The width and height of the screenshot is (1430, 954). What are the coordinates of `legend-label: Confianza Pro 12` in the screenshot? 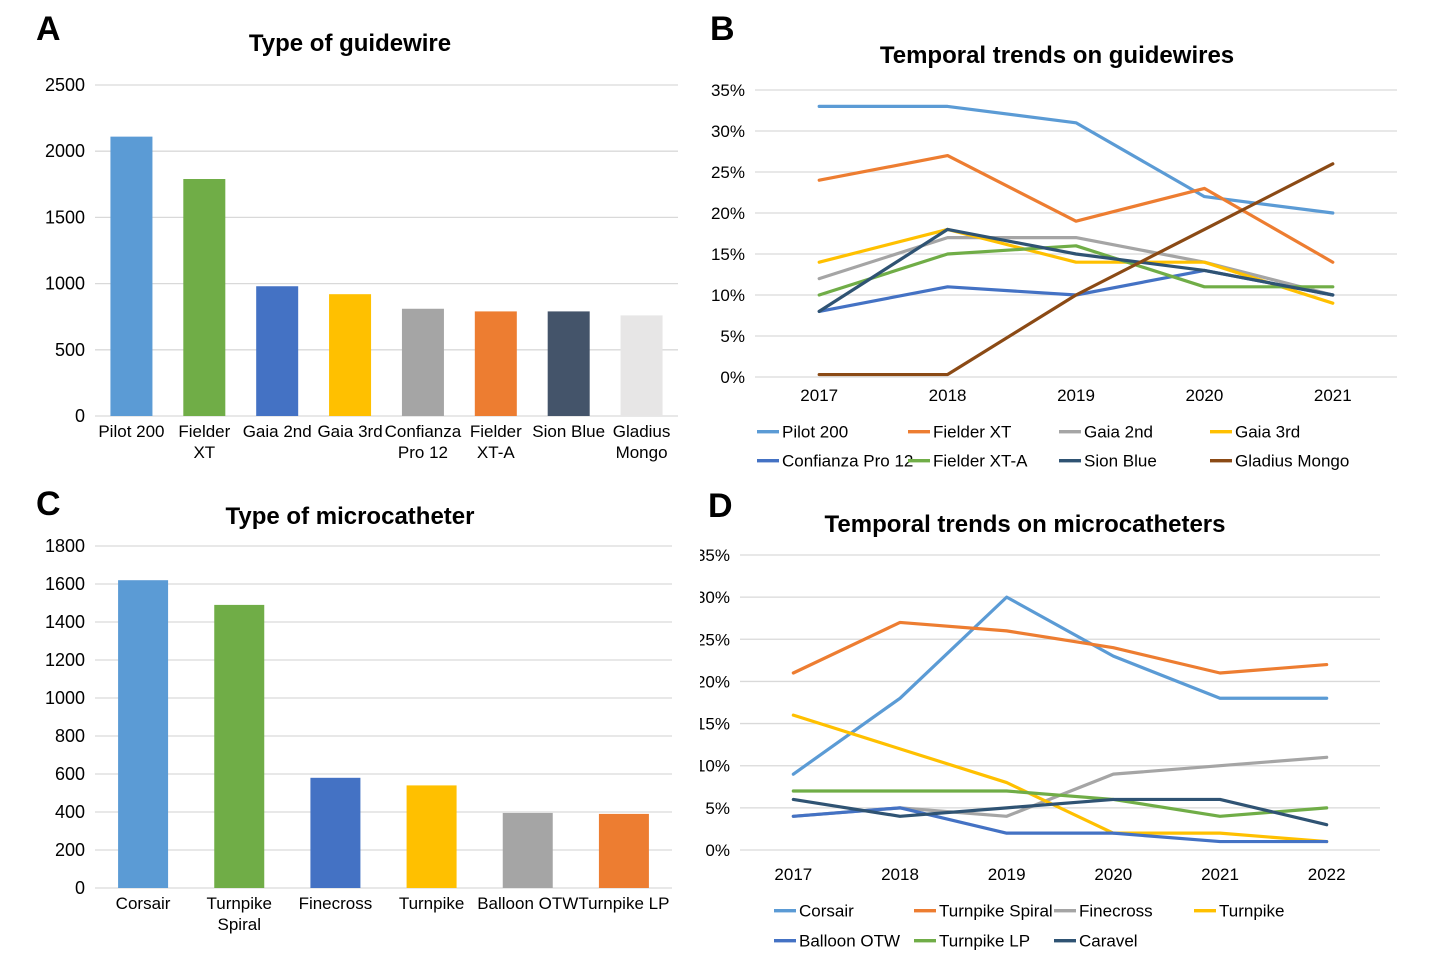 It's located at (847, 461).